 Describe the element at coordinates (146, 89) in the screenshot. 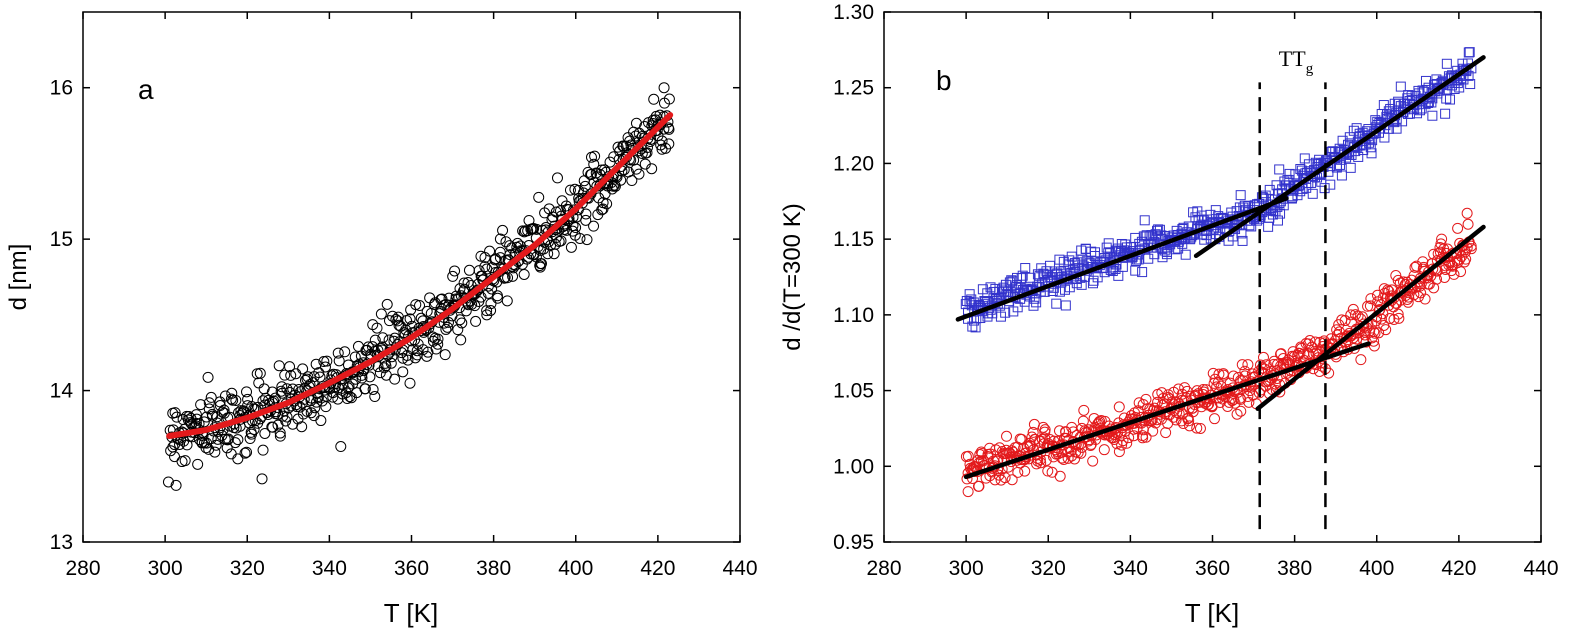

I see `panel-a-label: a` at that location.